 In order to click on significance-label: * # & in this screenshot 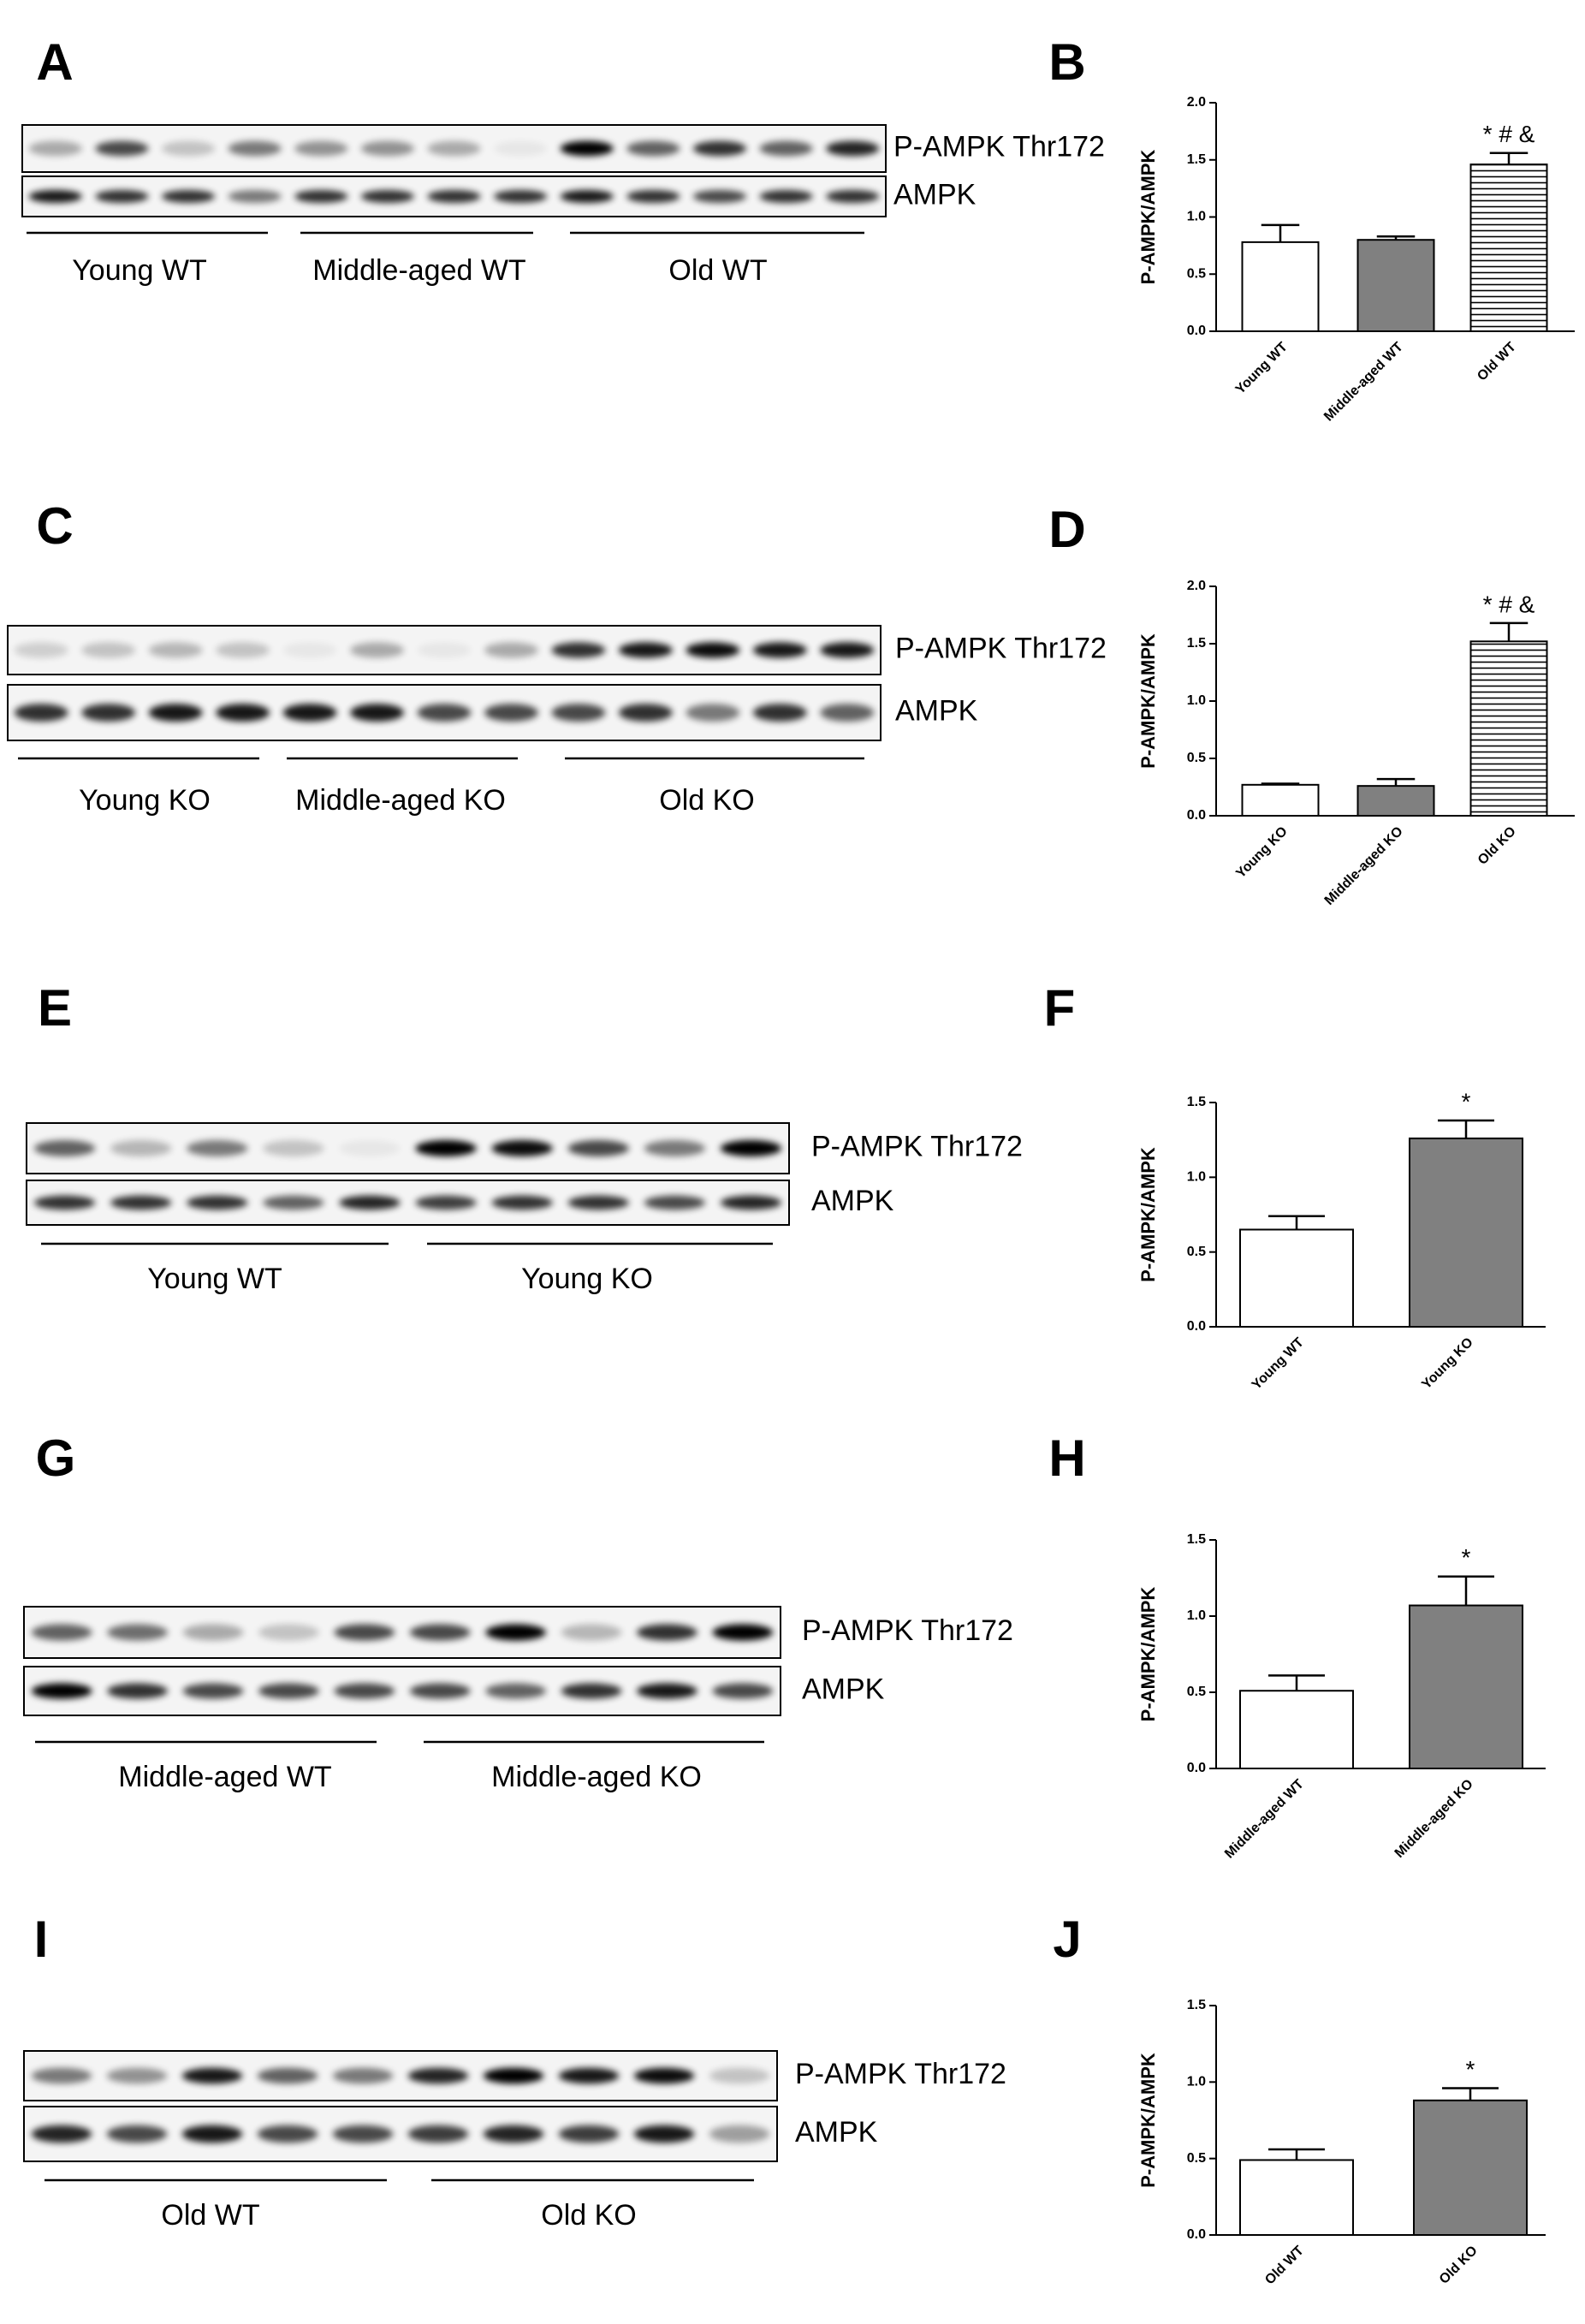, I will do `click(1509, 134)`.